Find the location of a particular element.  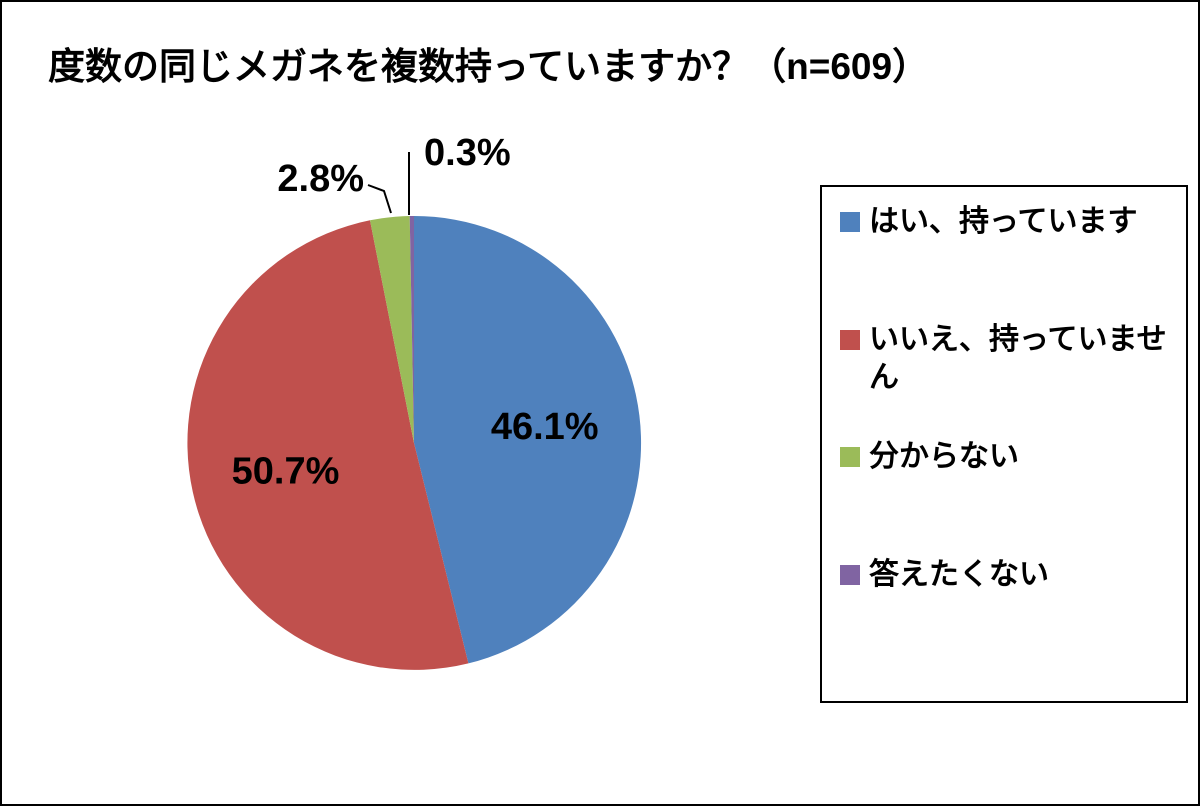

legend-item: いいえ、持っていません is located at coordinates (1008, 380).